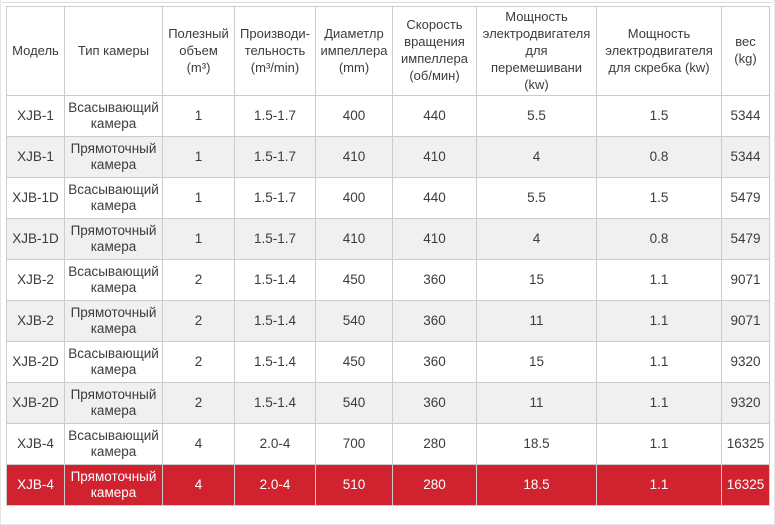 This screenshot has height=525, width=775. Describe the element at coordinates (35, 51) in the screenshot. I see `column-header-model: Модель` at that location.